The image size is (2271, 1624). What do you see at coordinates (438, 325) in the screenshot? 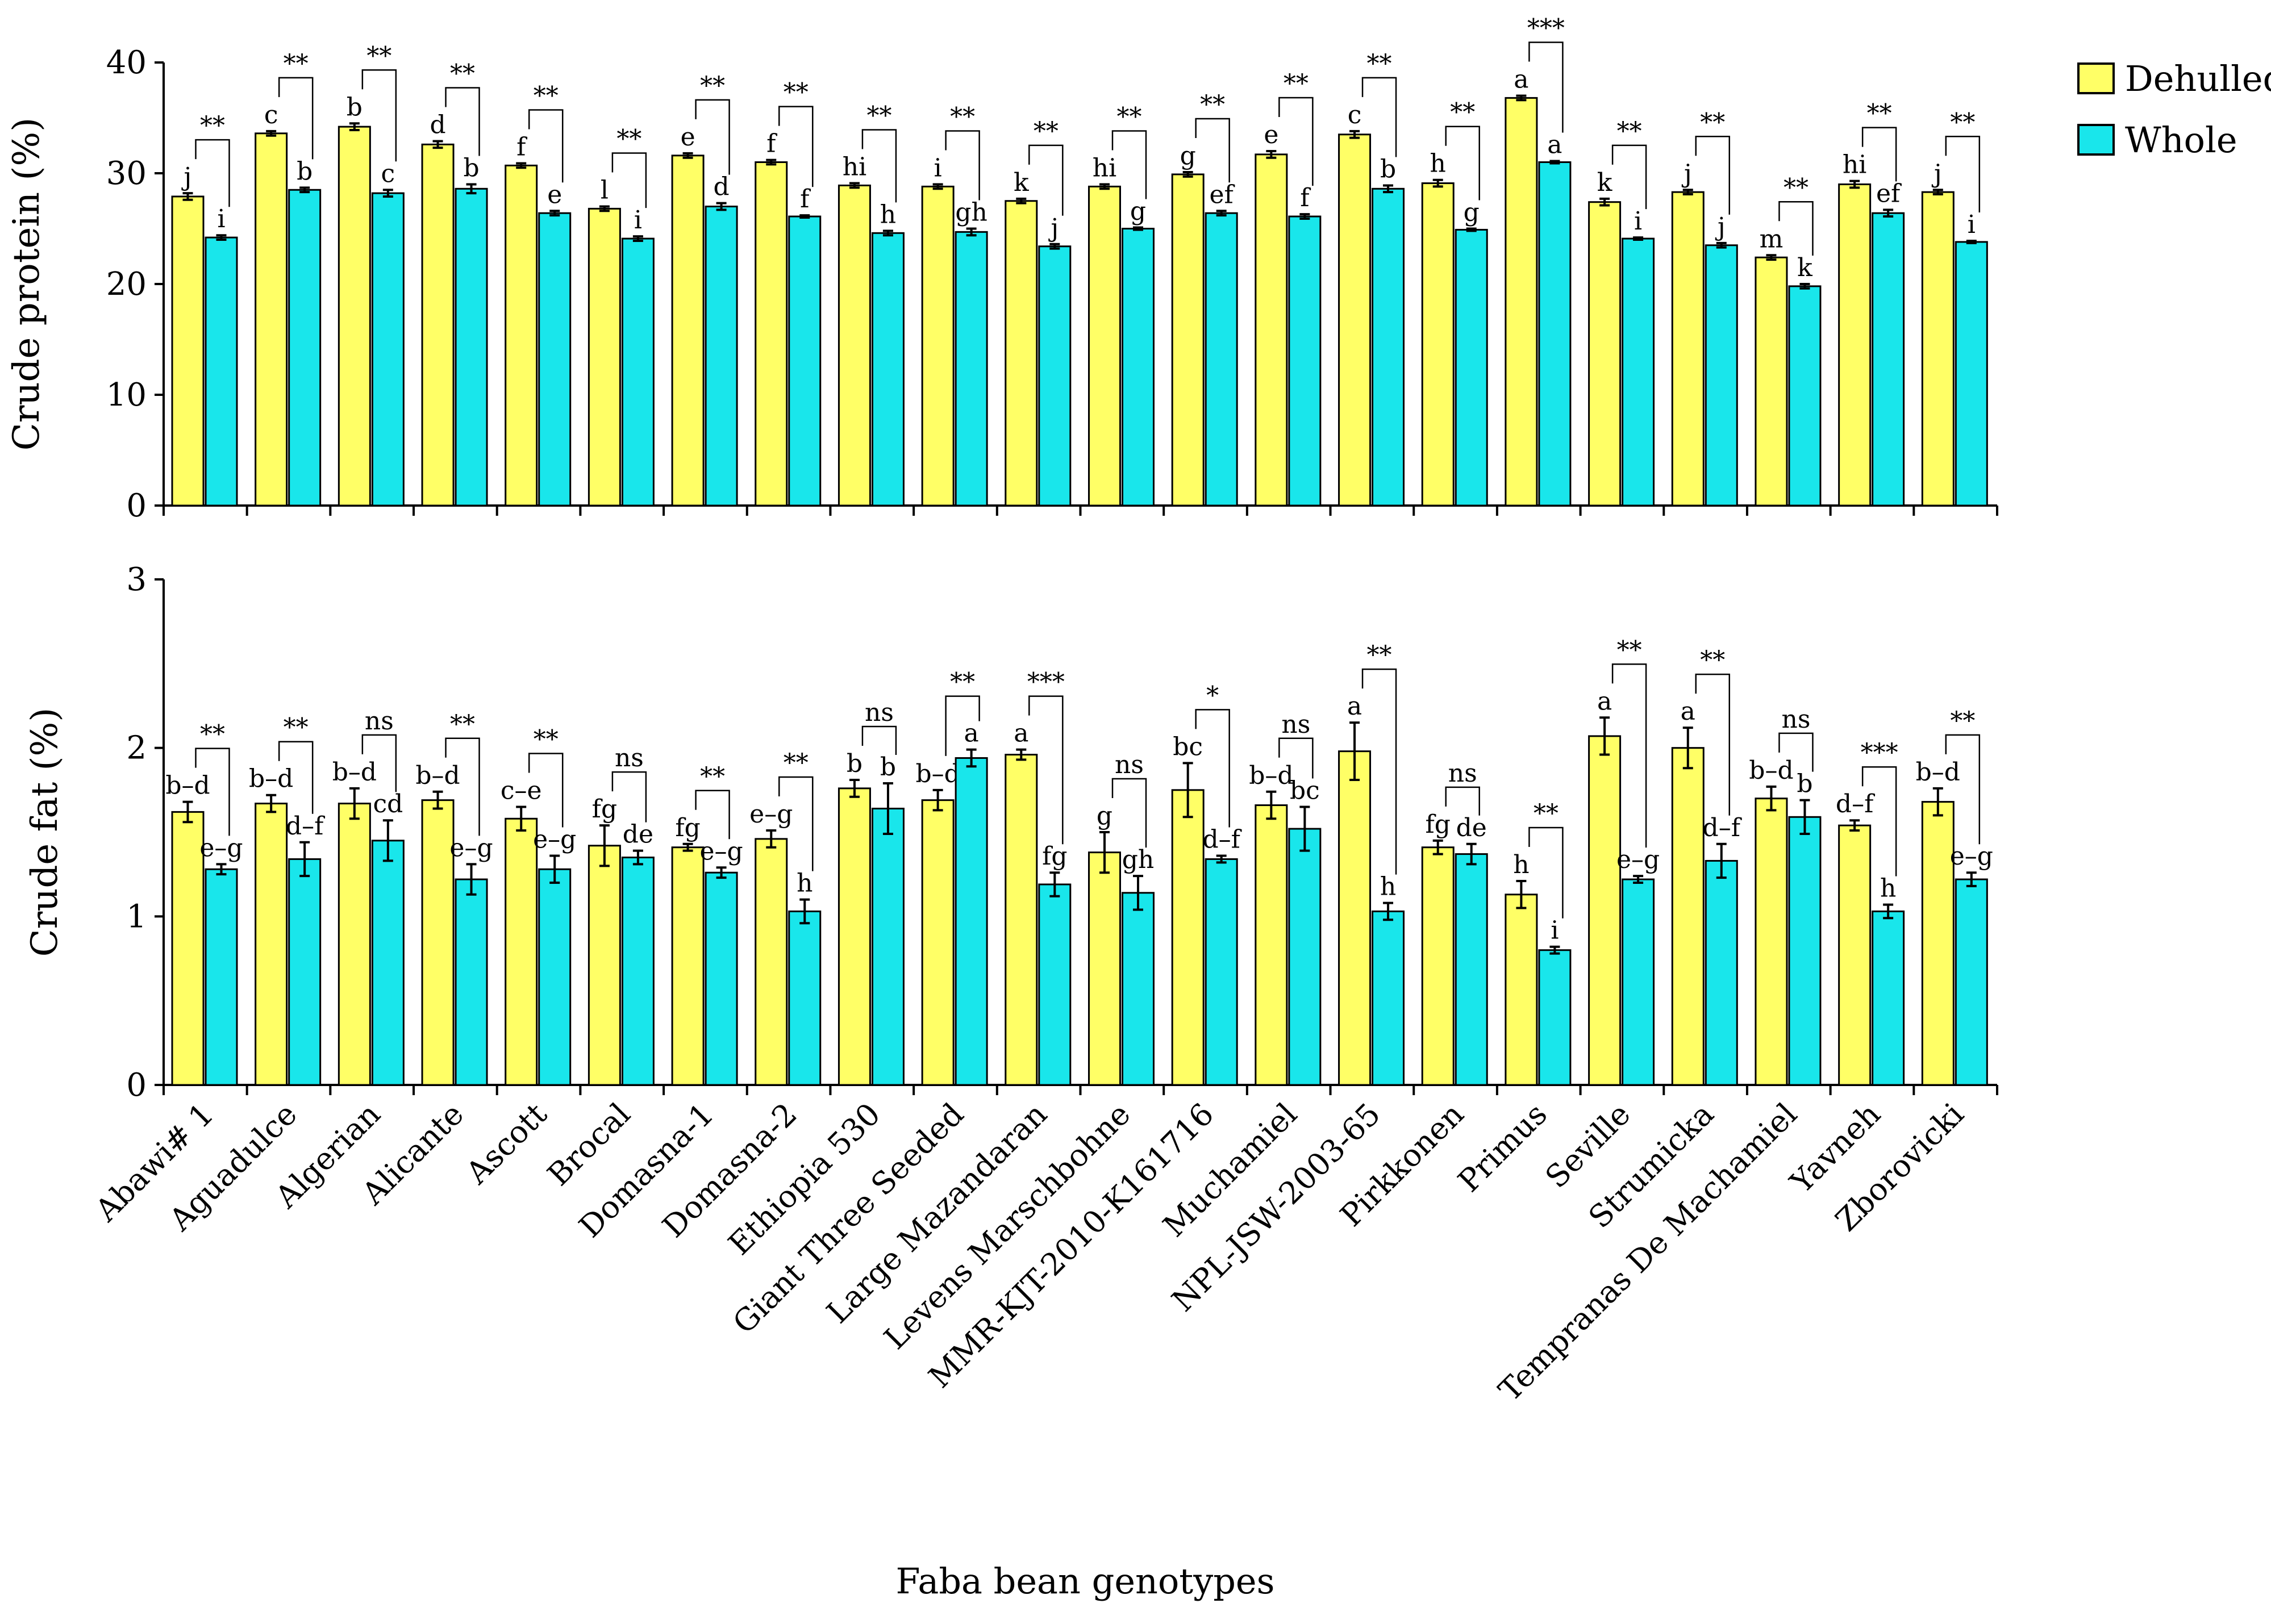
I see `bar-dehulled-alicante` at bounding box center [438, 325].